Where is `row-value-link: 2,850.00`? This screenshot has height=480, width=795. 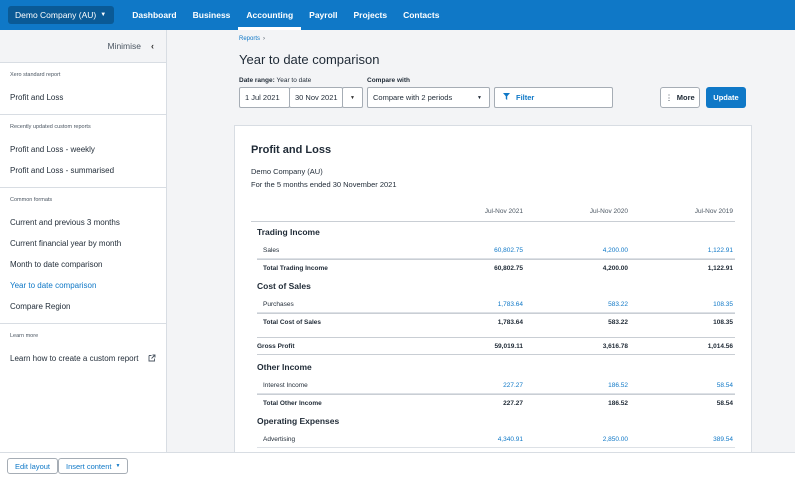
row-value-link: 2,850.00 is located at coordinates (615, 439).